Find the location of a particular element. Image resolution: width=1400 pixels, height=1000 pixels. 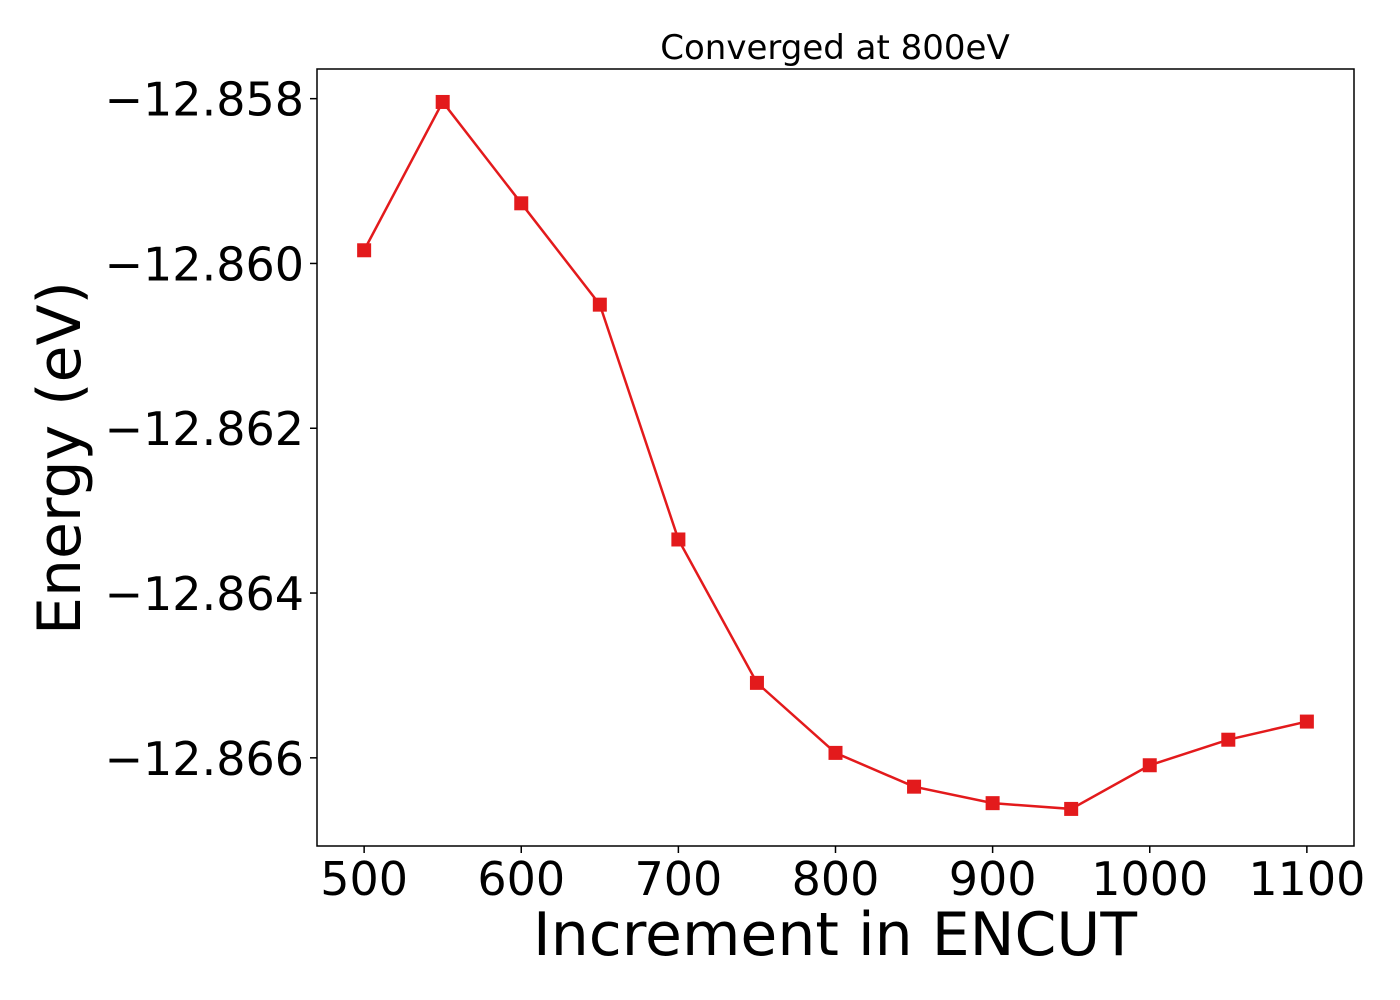

x-ticks: 500 600 700 800 900 1000 1100 is located at coordinates (842, 876).